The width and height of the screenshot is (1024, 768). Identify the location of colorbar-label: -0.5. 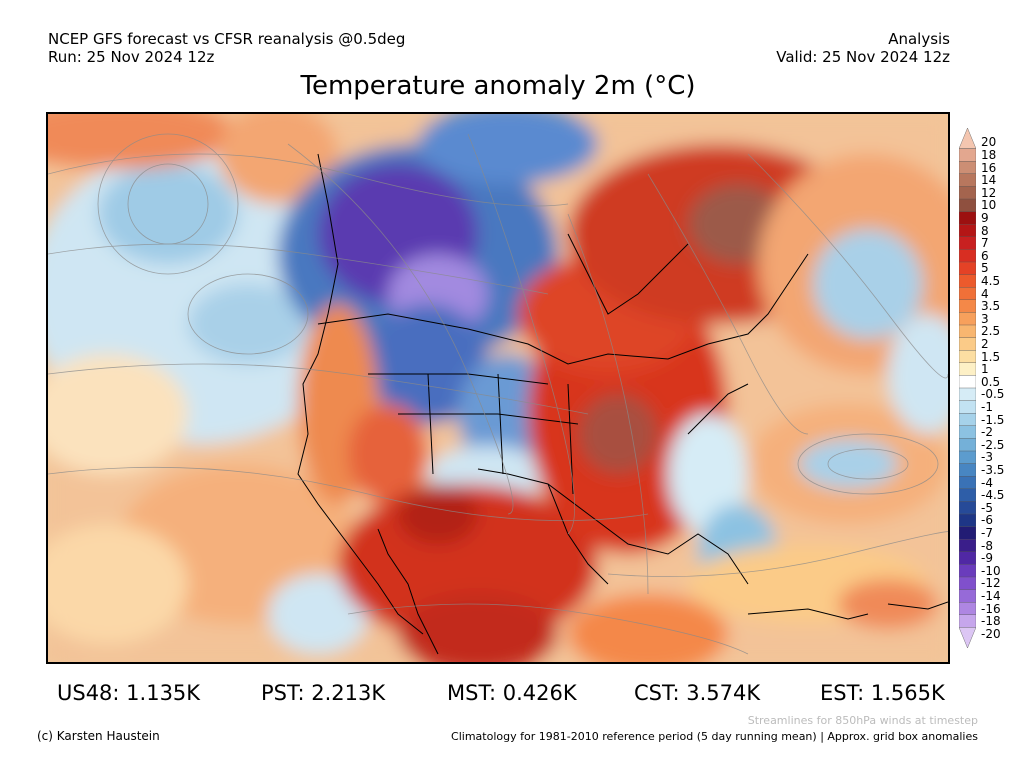
(993, 394).